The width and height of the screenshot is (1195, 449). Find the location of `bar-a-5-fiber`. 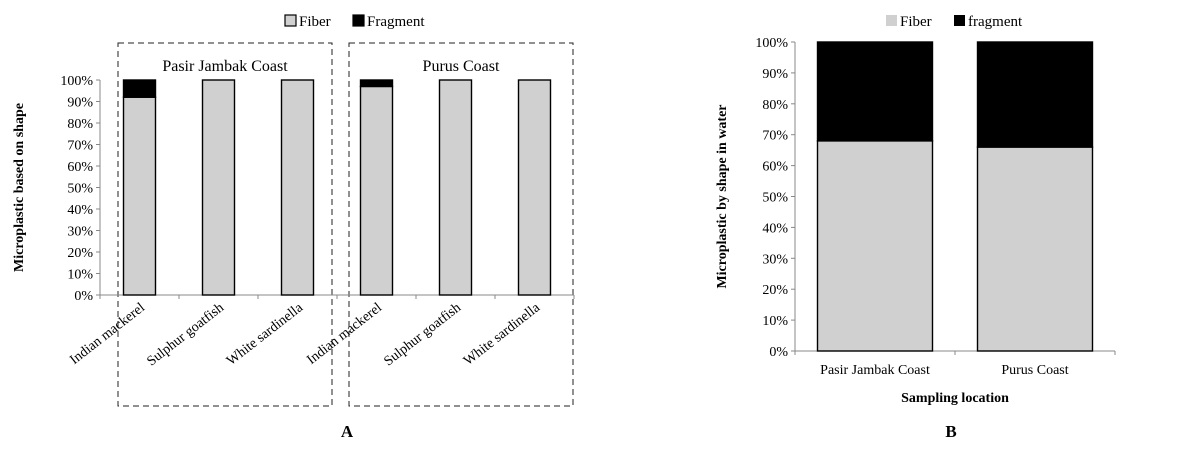

bar-a-5-fiber is located at coordinates (534, 187).